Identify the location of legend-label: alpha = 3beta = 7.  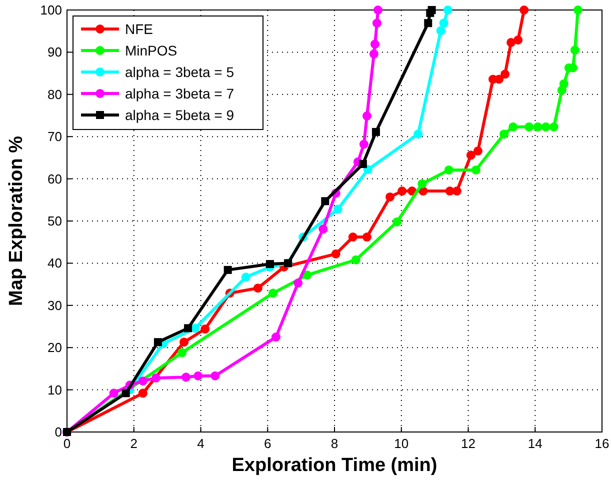
(179, 94).